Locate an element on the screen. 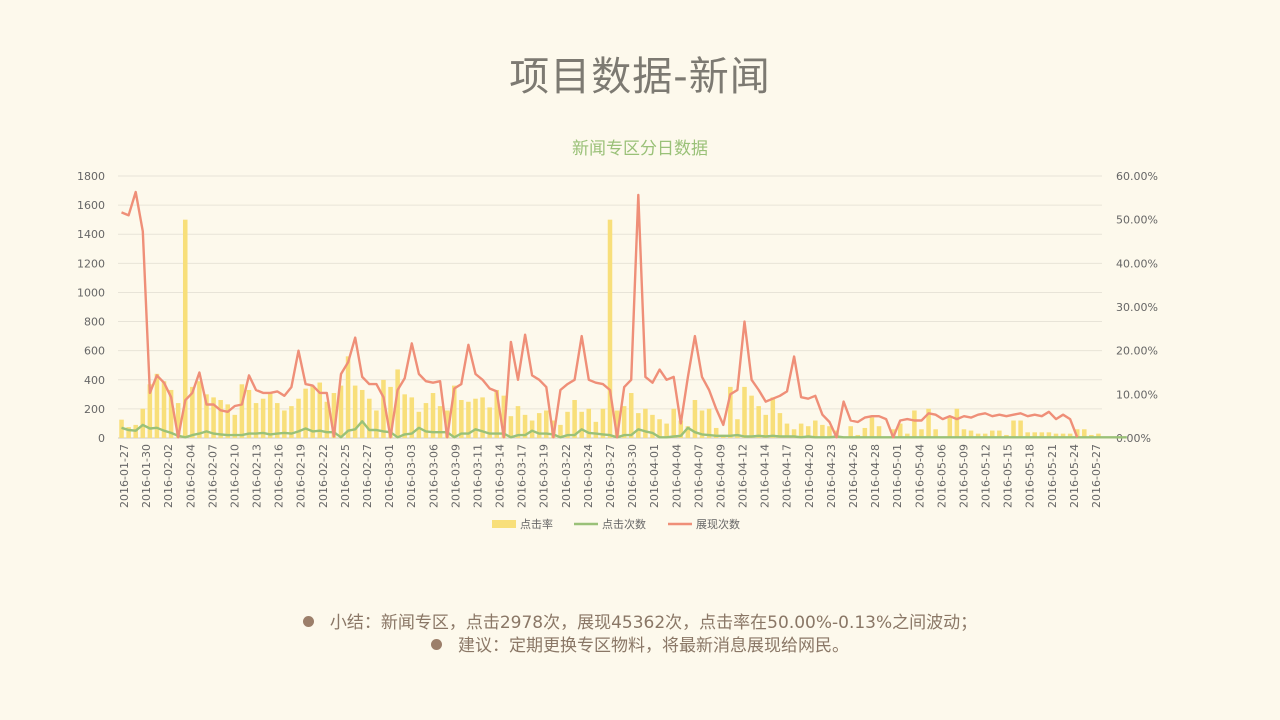 The height and width of the screenshot is (720, 1280). legend-swatch-click-rate is located at coordinates (504, 524).